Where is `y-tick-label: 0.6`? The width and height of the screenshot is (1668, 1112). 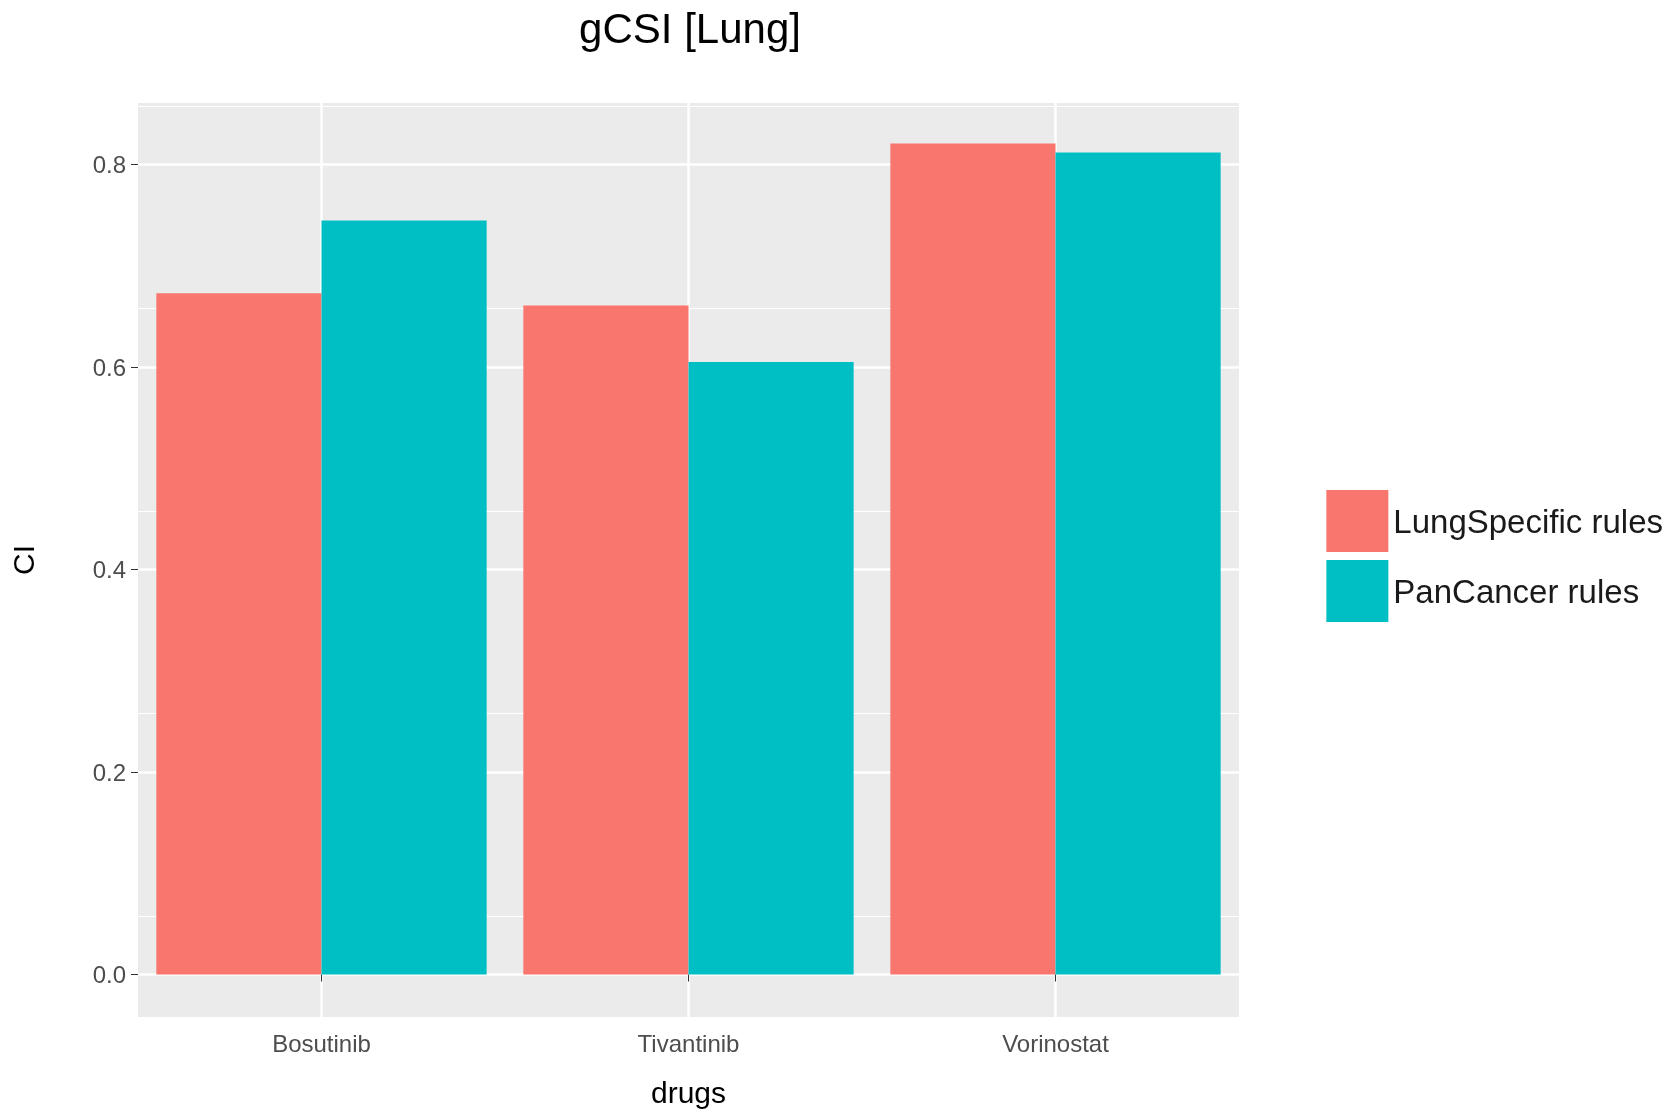
y-tick-label: 0.6 is located at coordinates (109, 367).